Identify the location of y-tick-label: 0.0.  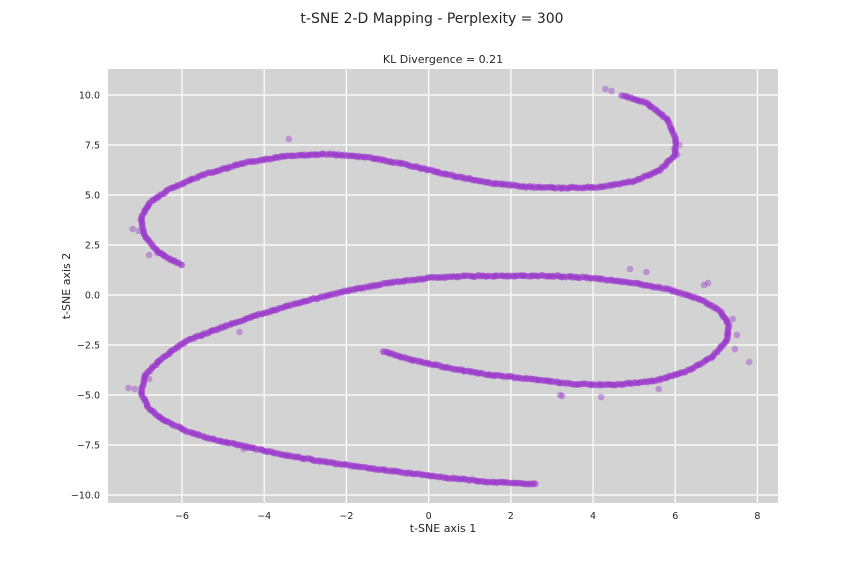
(92, 296).